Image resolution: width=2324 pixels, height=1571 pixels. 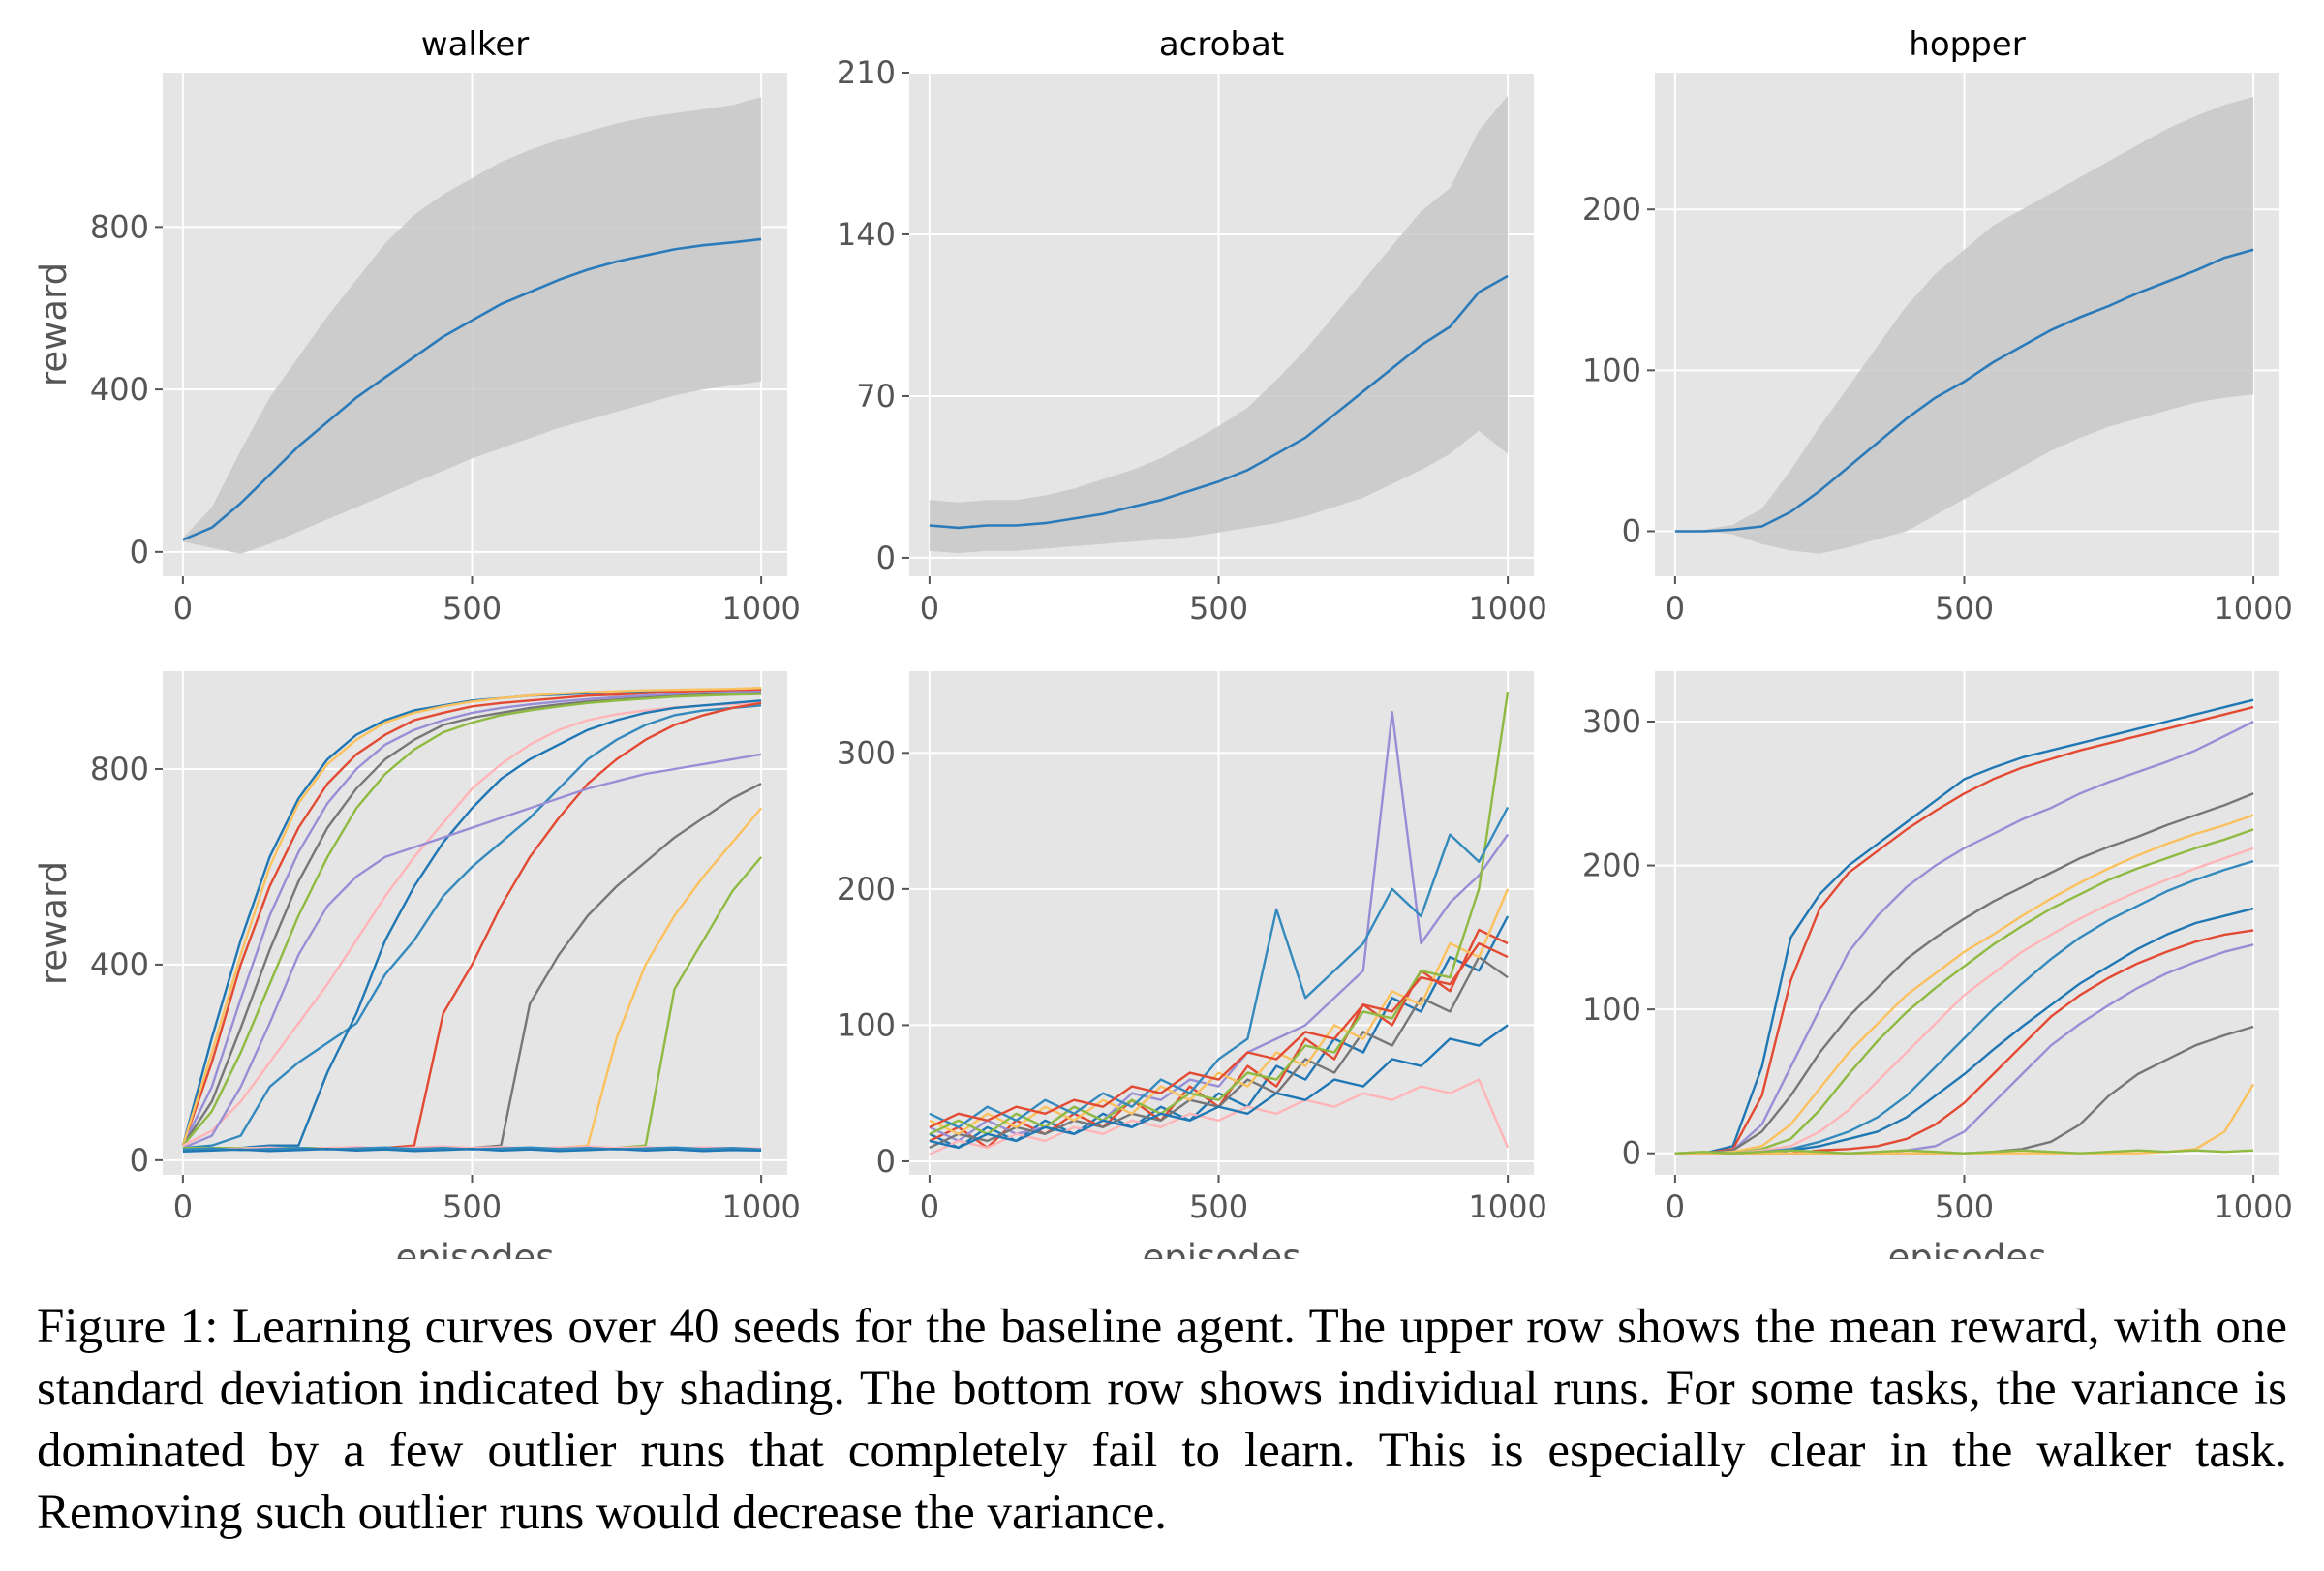 What do you see at coordinates (867, 235) in the screenshot?
I see `y-tick-label: 140` at bounding box center [867, 235].